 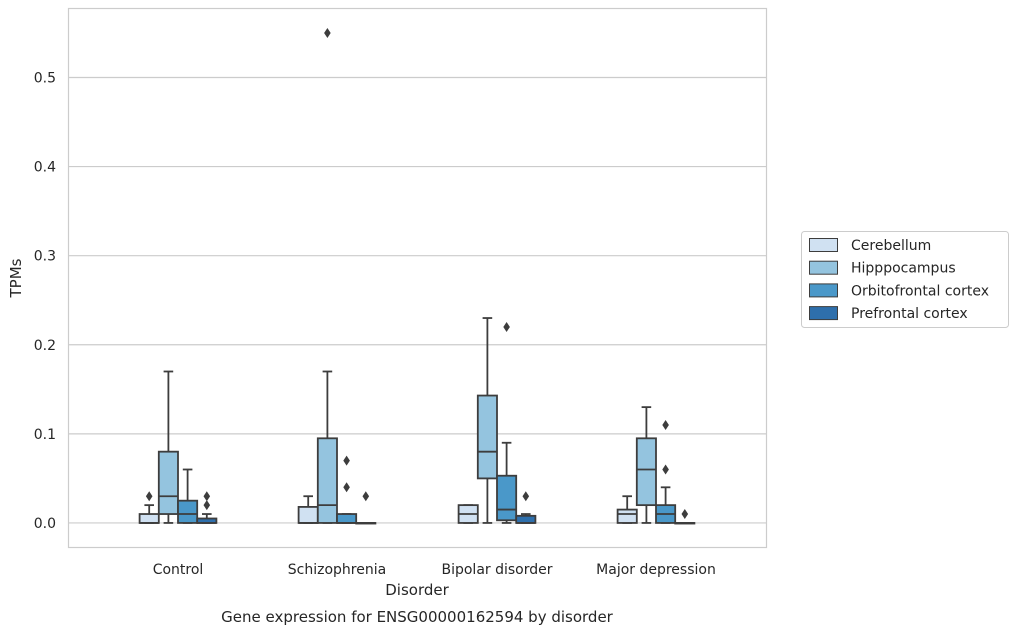 What do you see at coordinates (45, 524) in the screenshot?
I see `y-tick-label: 0.0` at bounding box center [45, 524].